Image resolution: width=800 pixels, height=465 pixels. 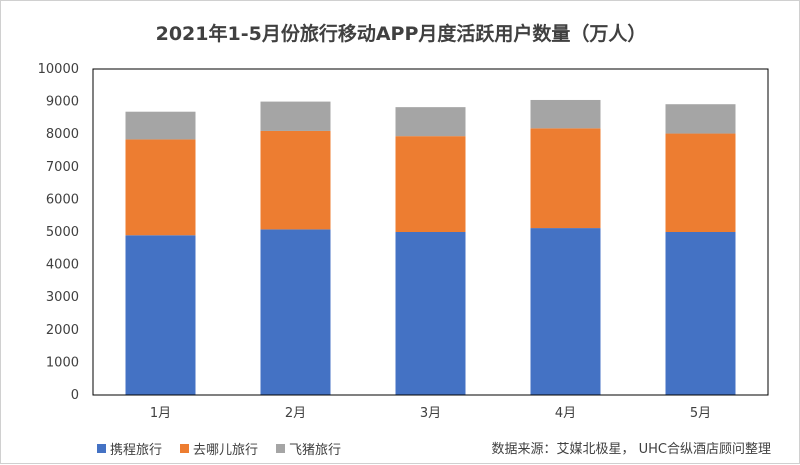 What do you see at coordinates (62, 232) in the screenshot?
I see `y-tick-label: 5000` at bounding box center [62, 232].